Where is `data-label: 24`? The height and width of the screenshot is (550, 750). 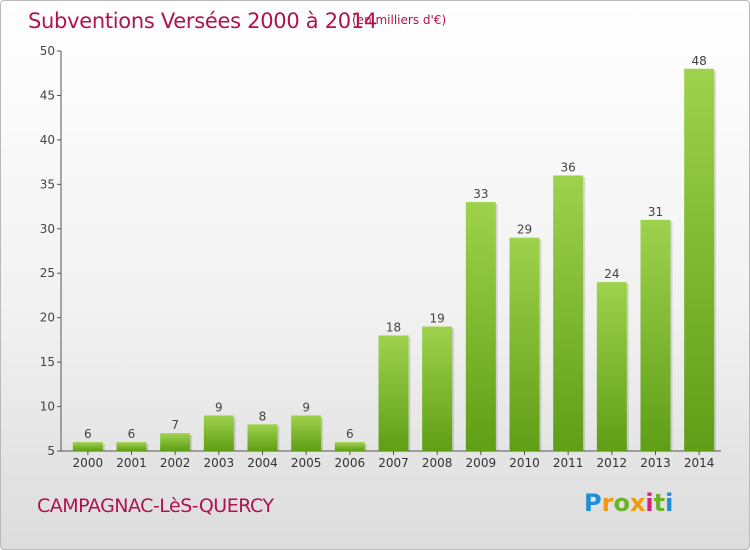
data-label: 24 is located at coordinates (611, 274).